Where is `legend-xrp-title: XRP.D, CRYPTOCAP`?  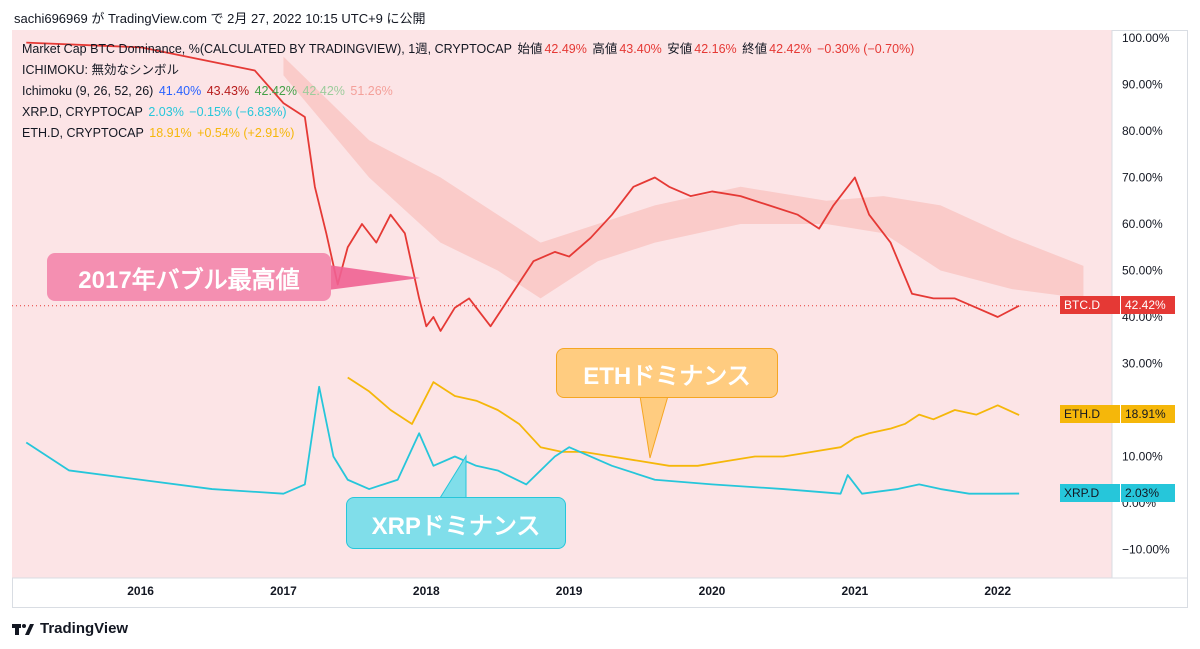 legend-xrp-title: XRP.D, CRYPTOCAP is located at coordinates (82, 112).